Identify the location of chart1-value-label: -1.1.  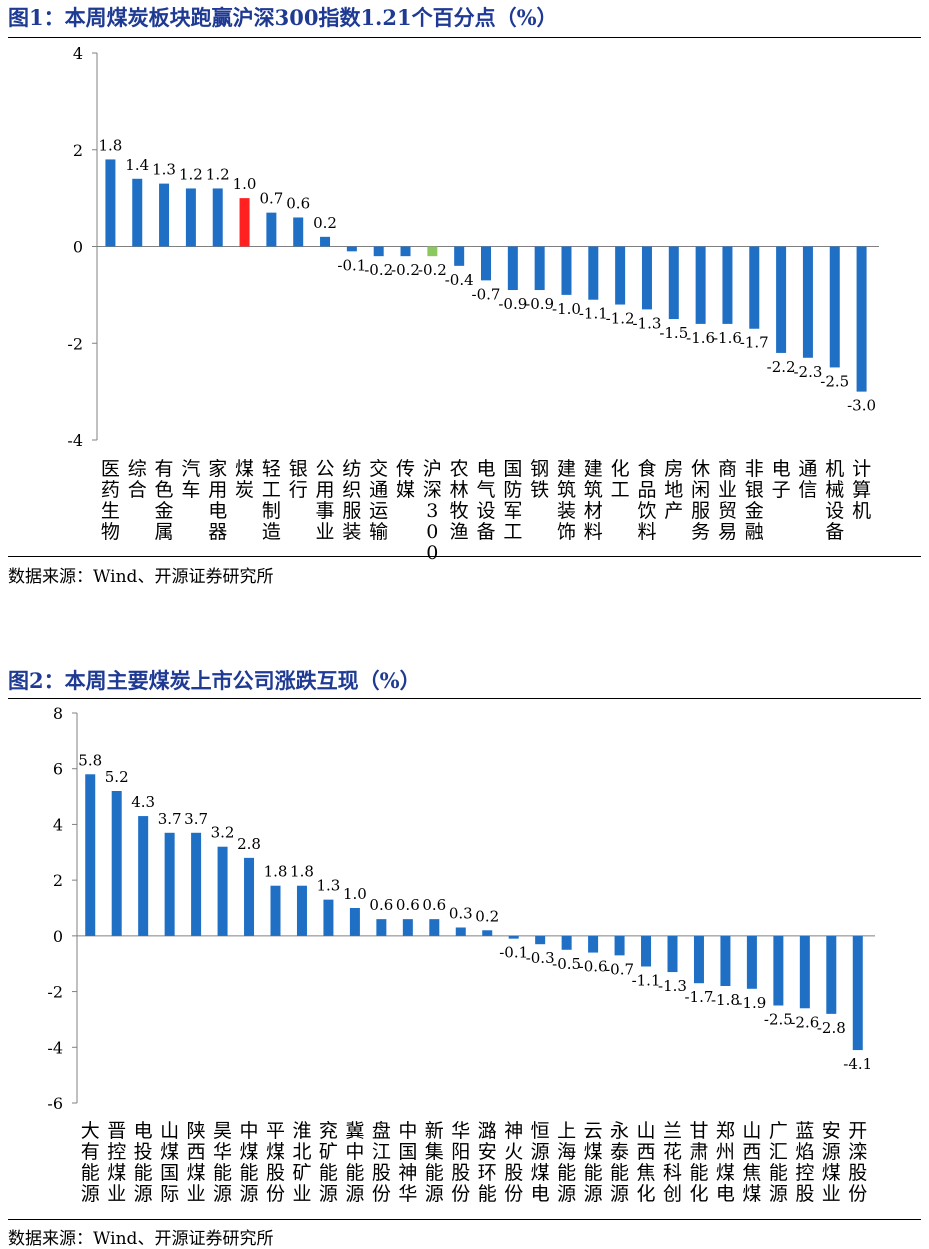
(593, 314).